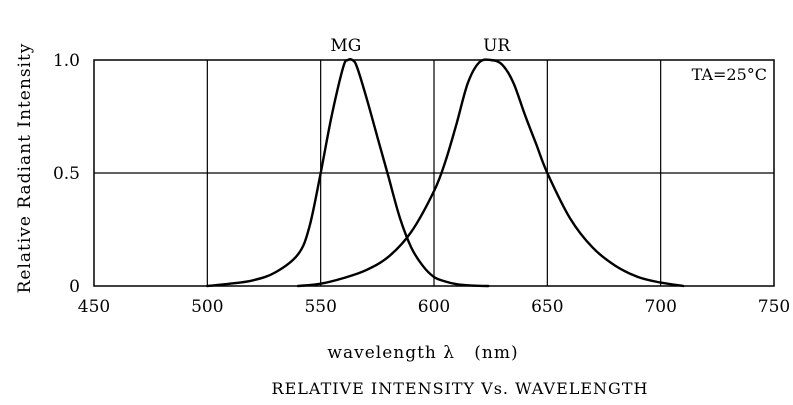 The width and height of the screenshot is (793, 405). Describe the element at coordinates (422, 353) in the screenshot. I see `x-axis-label: wavelength λ (nm)` at that location.